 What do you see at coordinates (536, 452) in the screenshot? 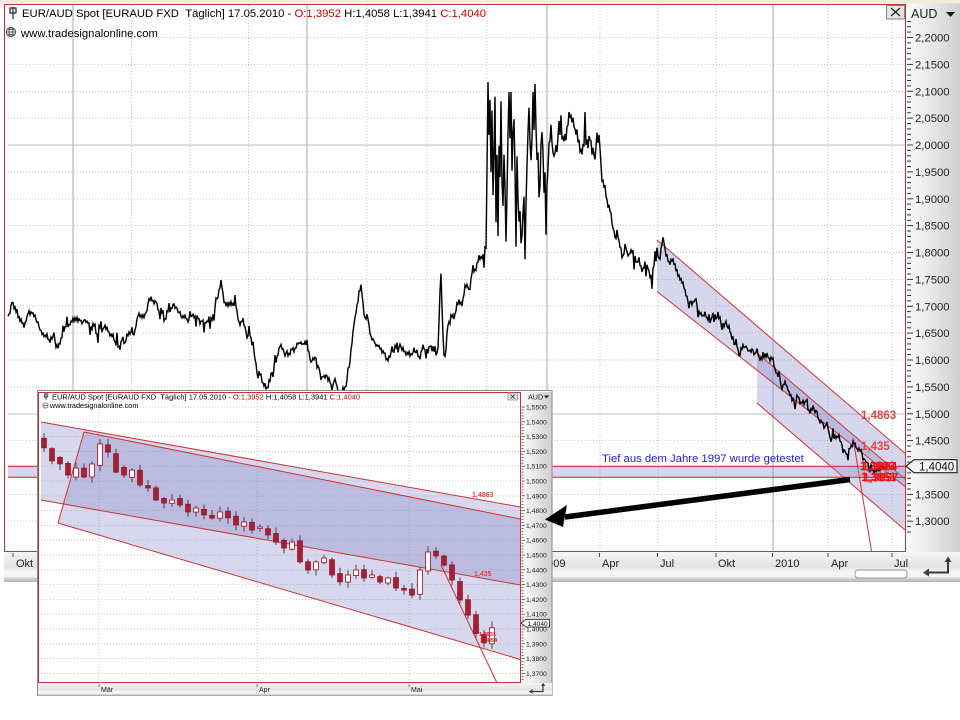
I see `svg-text: 1,5200` at bounding box center [536, 452].